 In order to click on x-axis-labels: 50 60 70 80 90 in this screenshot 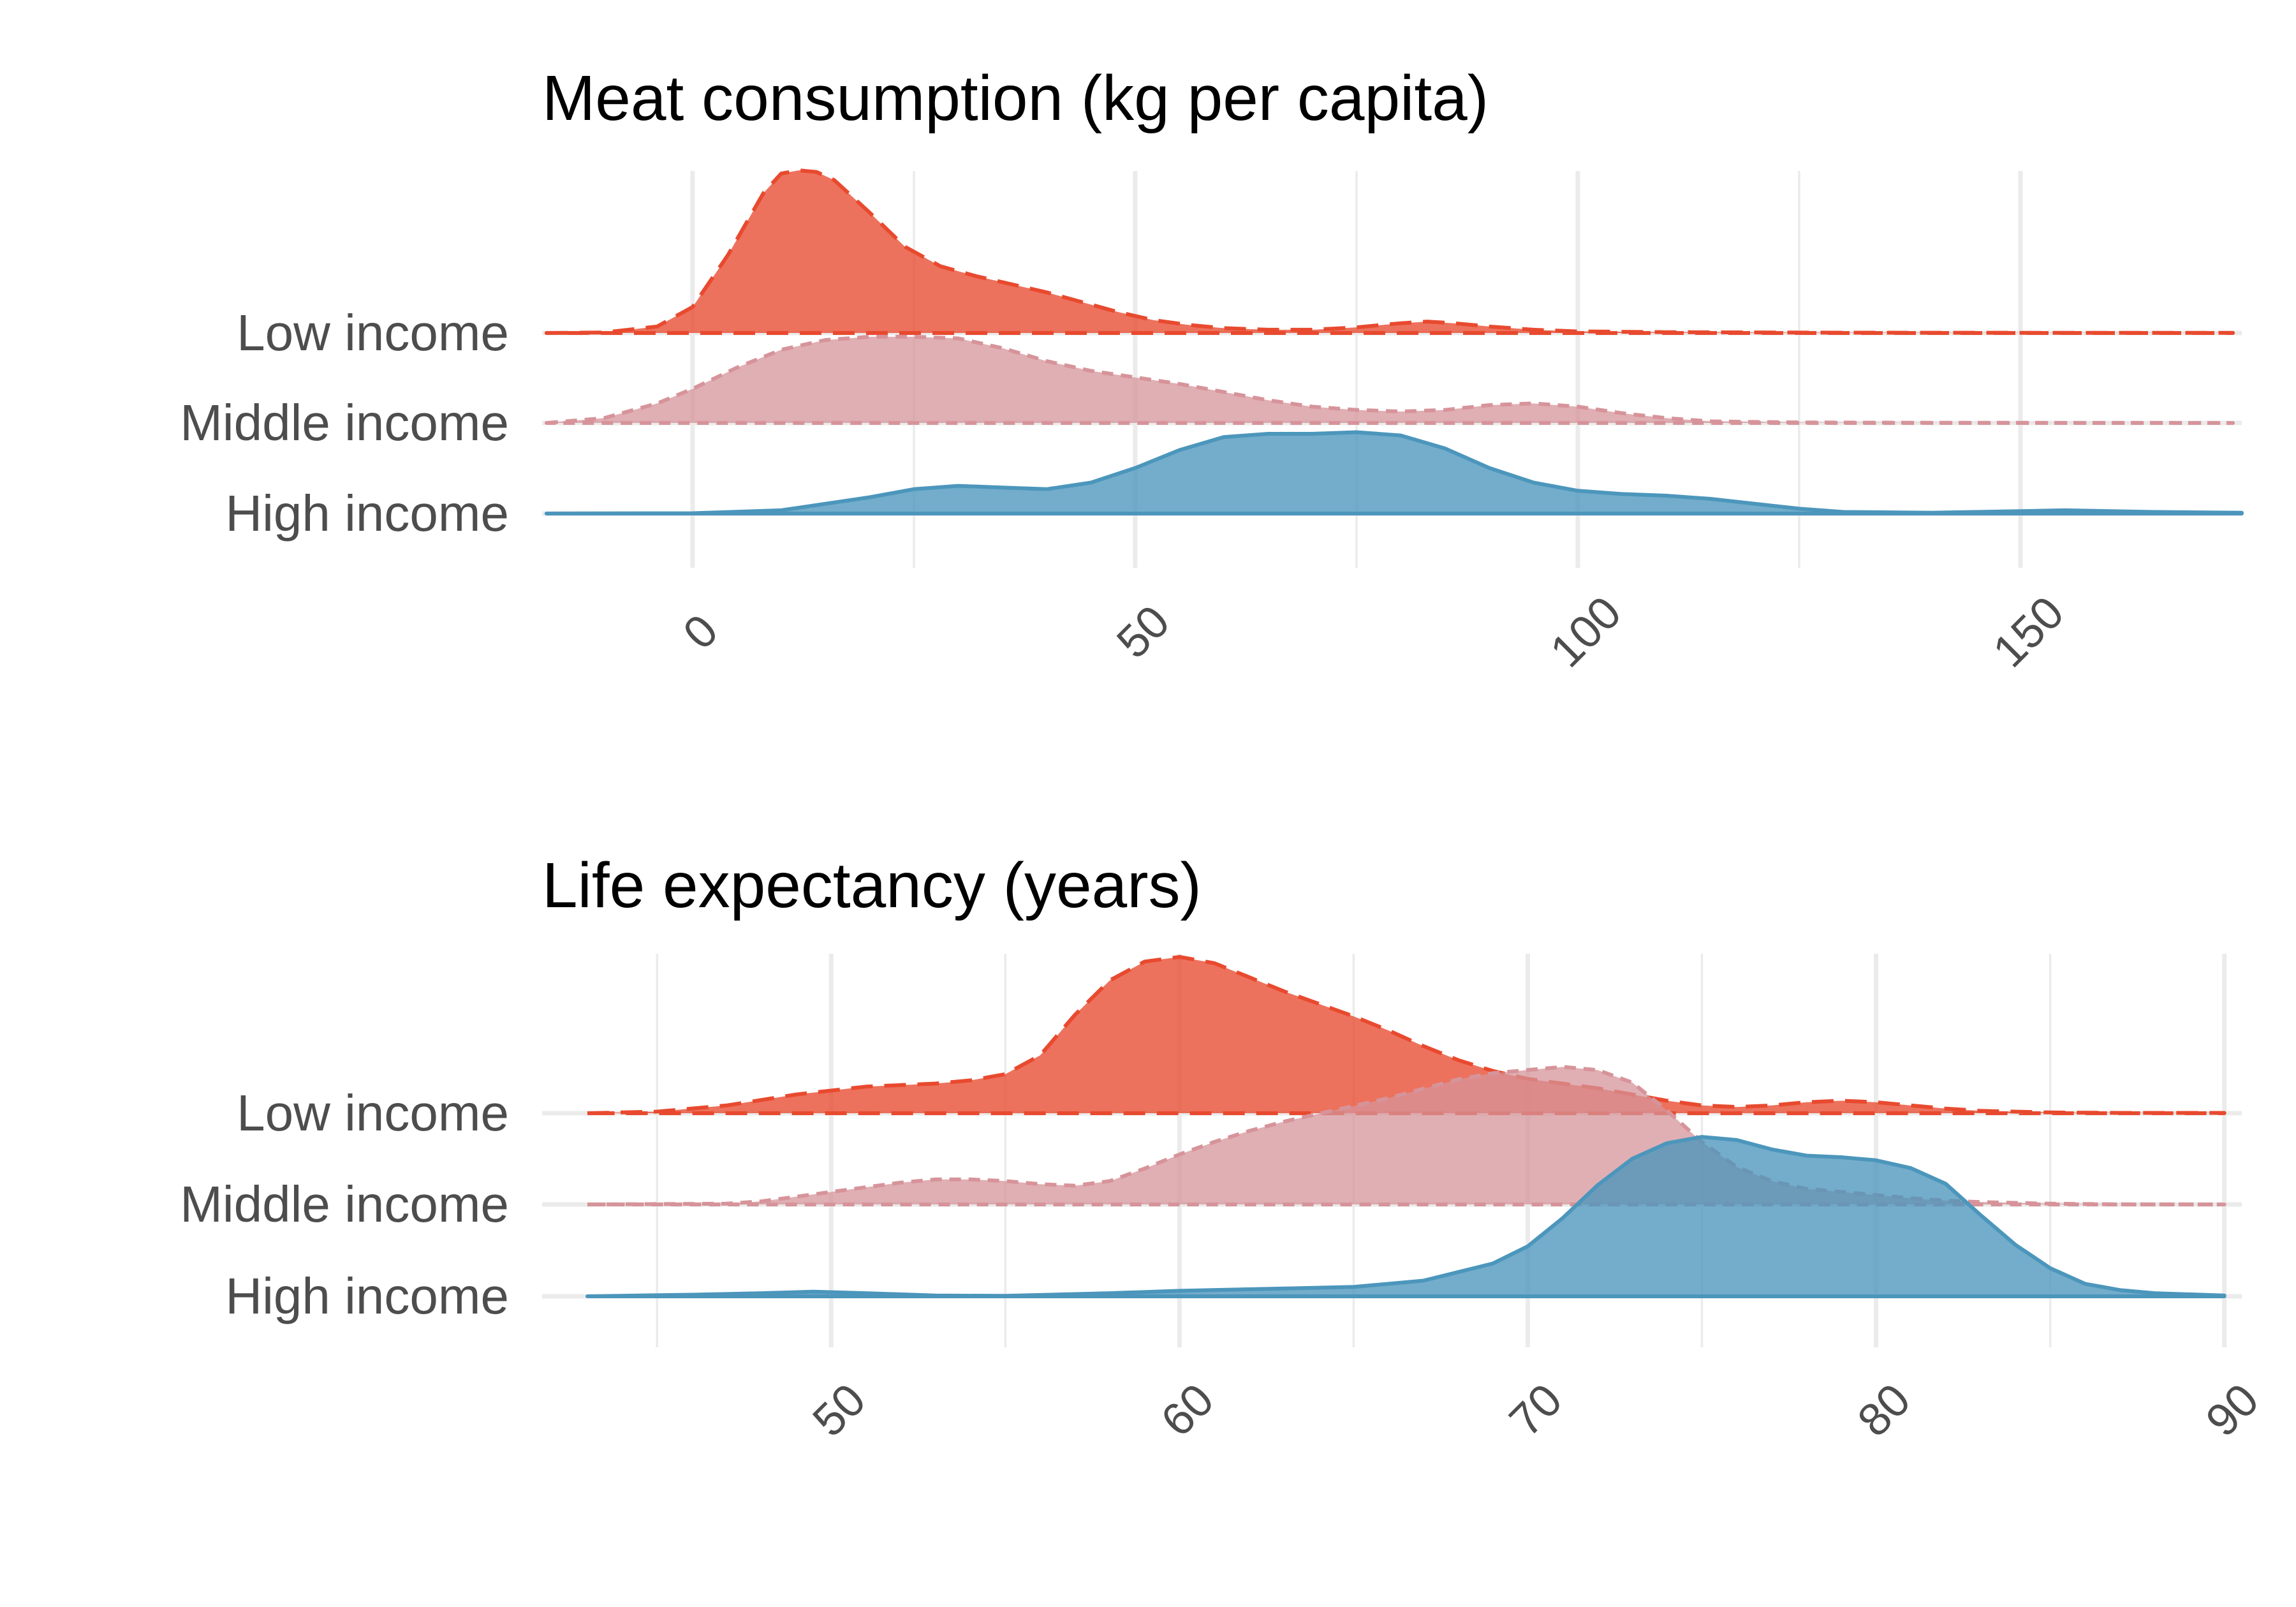, I will do `click(1536, 1410)`.